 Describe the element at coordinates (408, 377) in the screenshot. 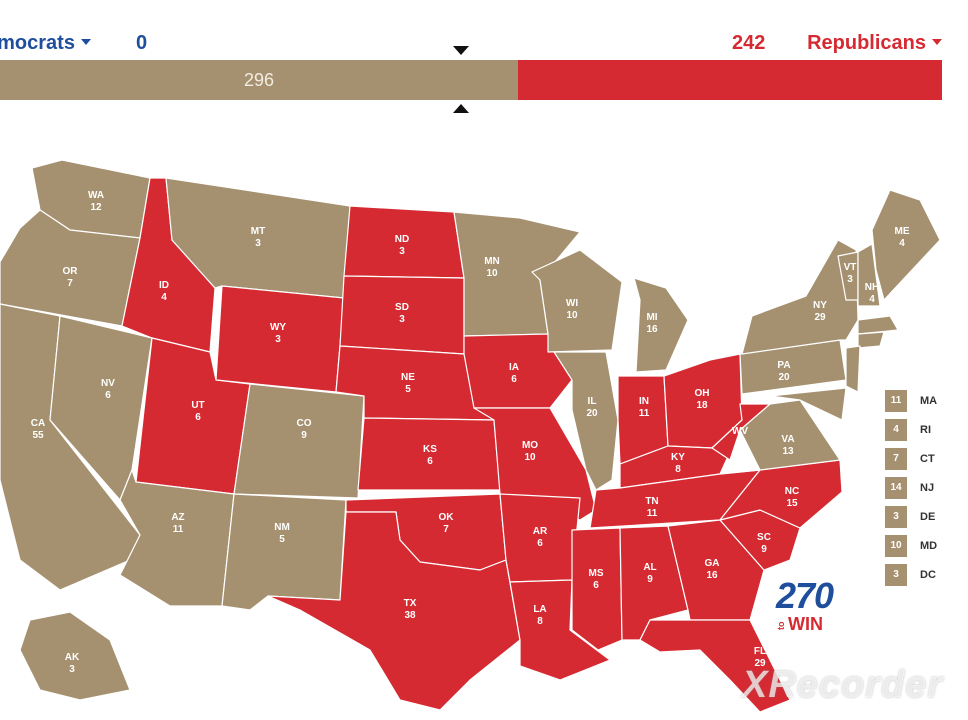

I see `state-abbr-label: NE` at that location.